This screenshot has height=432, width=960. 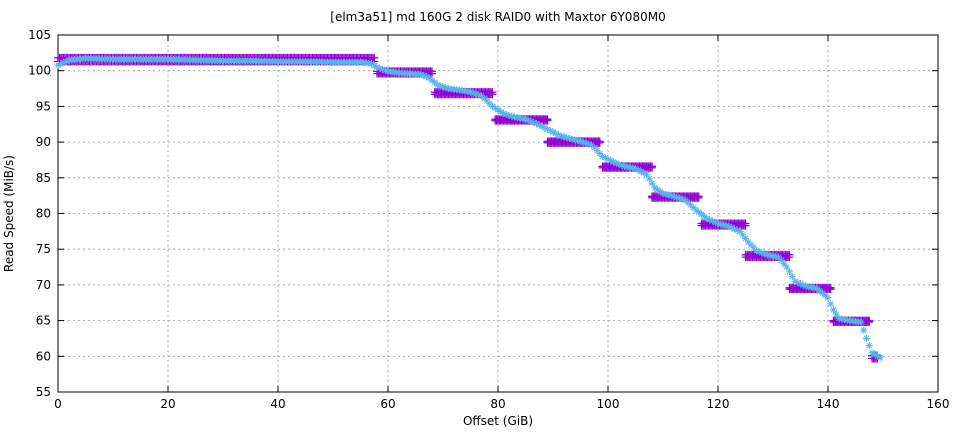 I want to click on y-tick-label: 90, so click(x=43, y=142).